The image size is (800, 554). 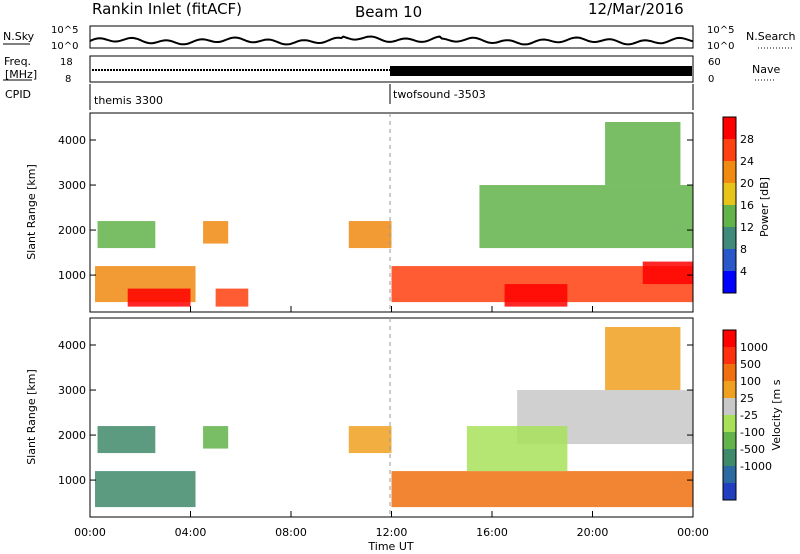 I want to click on power-colorbar-tick: 16, so click(x=747, y=205).